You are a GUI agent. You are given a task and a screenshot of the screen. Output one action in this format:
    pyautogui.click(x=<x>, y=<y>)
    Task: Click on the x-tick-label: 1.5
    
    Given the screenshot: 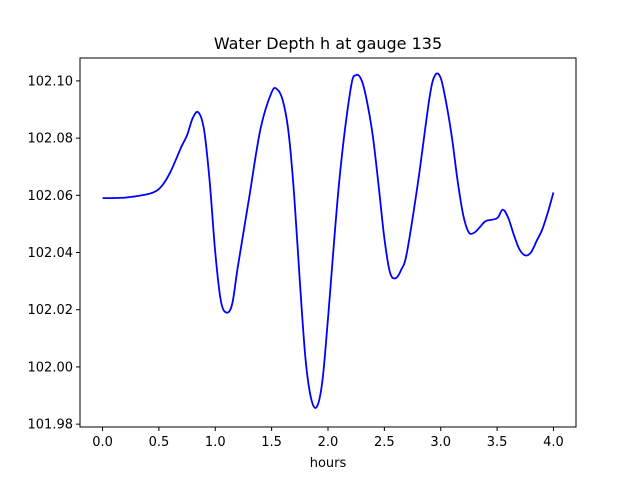 What is the action you would take?
    pyautogui.click(x=271, y=442)
    